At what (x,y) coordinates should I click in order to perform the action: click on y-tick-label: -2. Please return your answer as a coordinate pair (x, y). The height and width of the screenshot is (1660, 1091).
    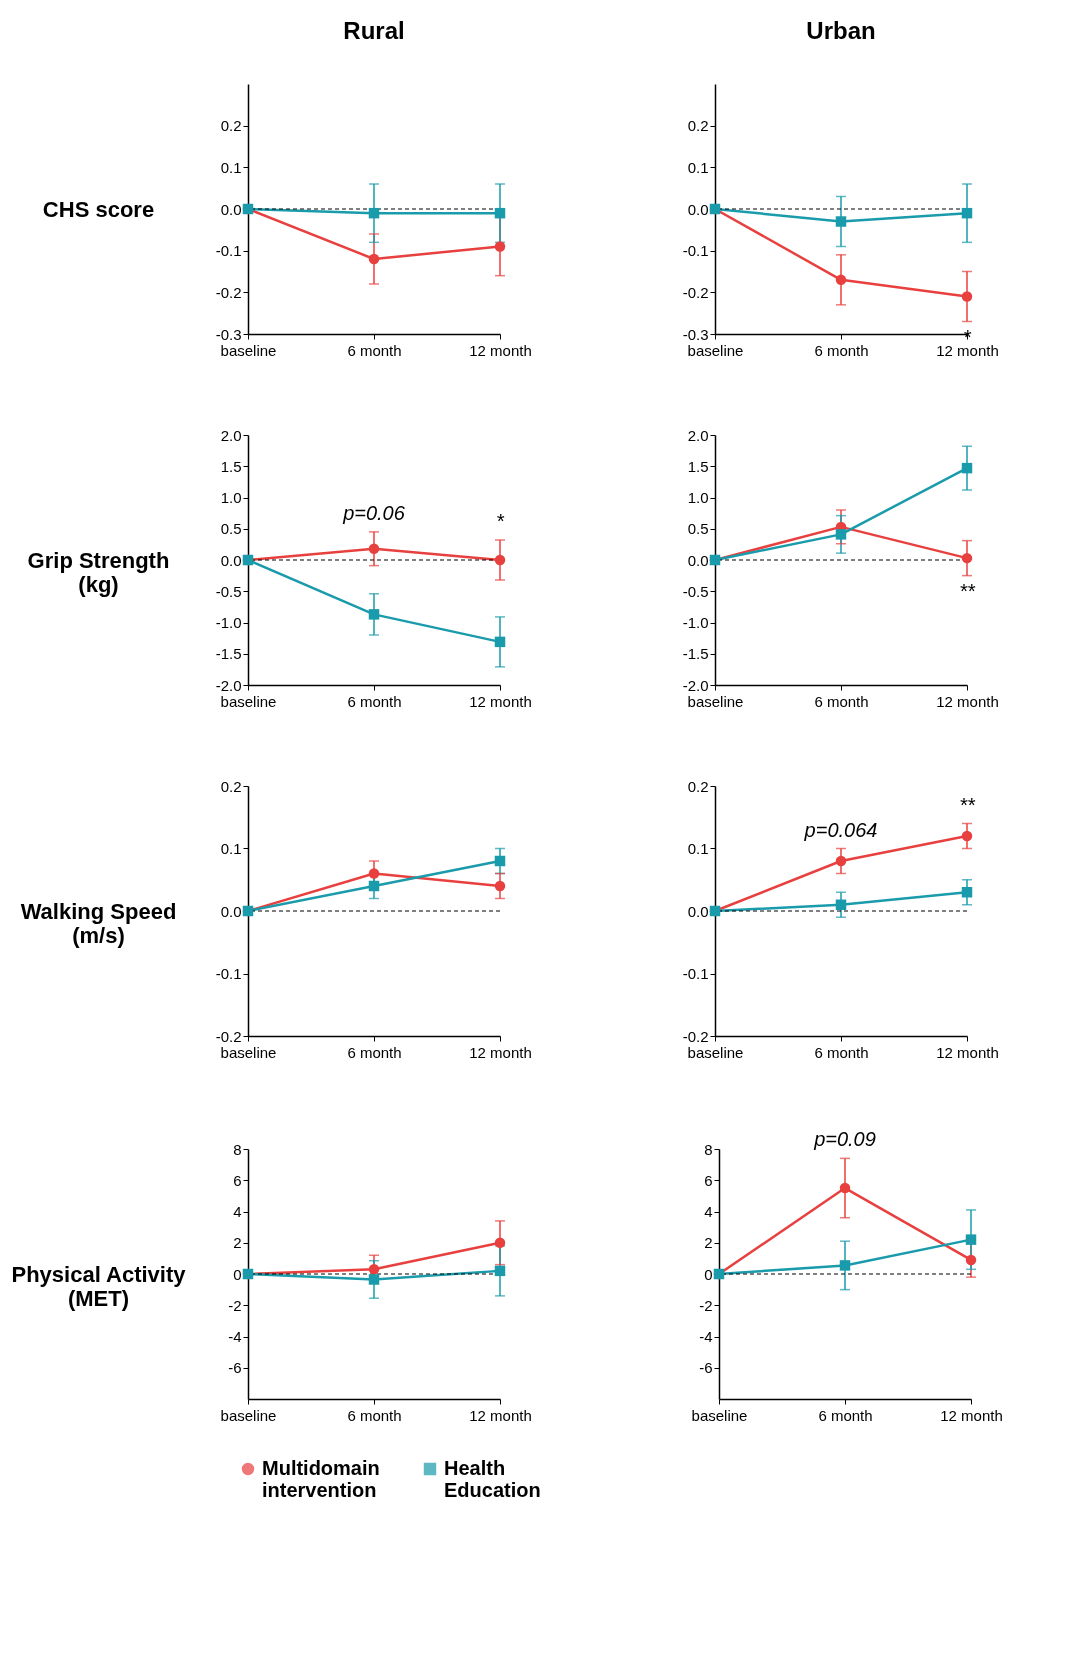
    Looking at the image, I should click on (235, 1305).